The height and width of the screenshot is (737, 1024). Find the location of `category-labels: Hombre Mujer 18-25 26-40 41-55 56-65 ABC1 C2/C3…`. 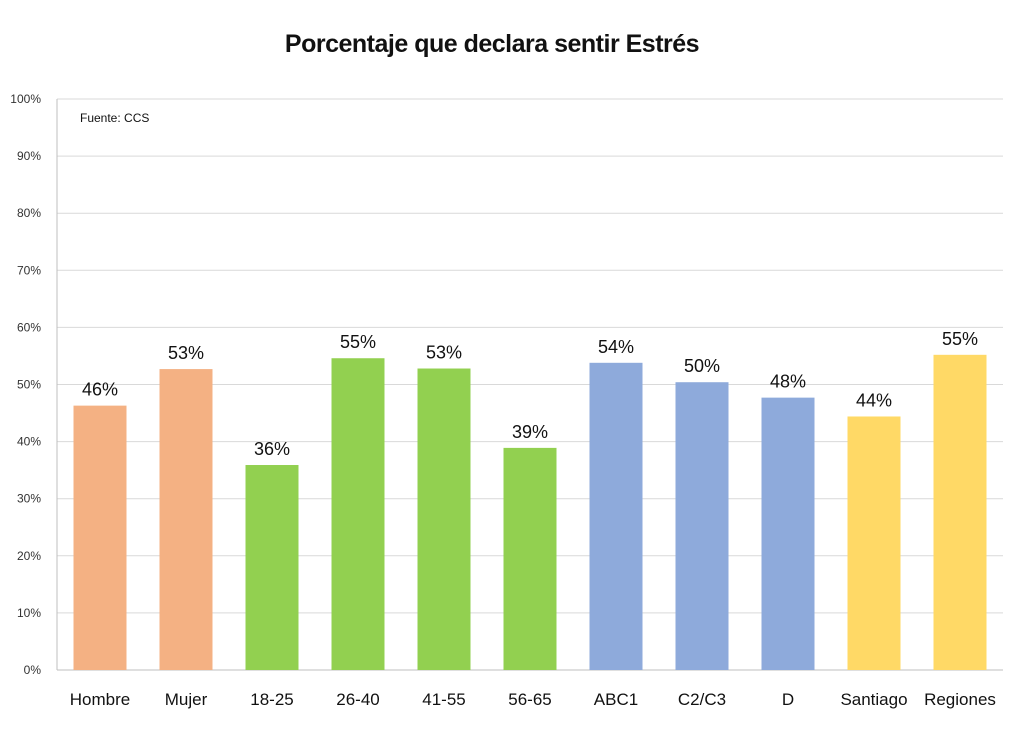

category-labels: Hombre Mujer 18-25 26-40 41-55 56-65 ABC1 C2/C3… is located at coordinates (533, 699).